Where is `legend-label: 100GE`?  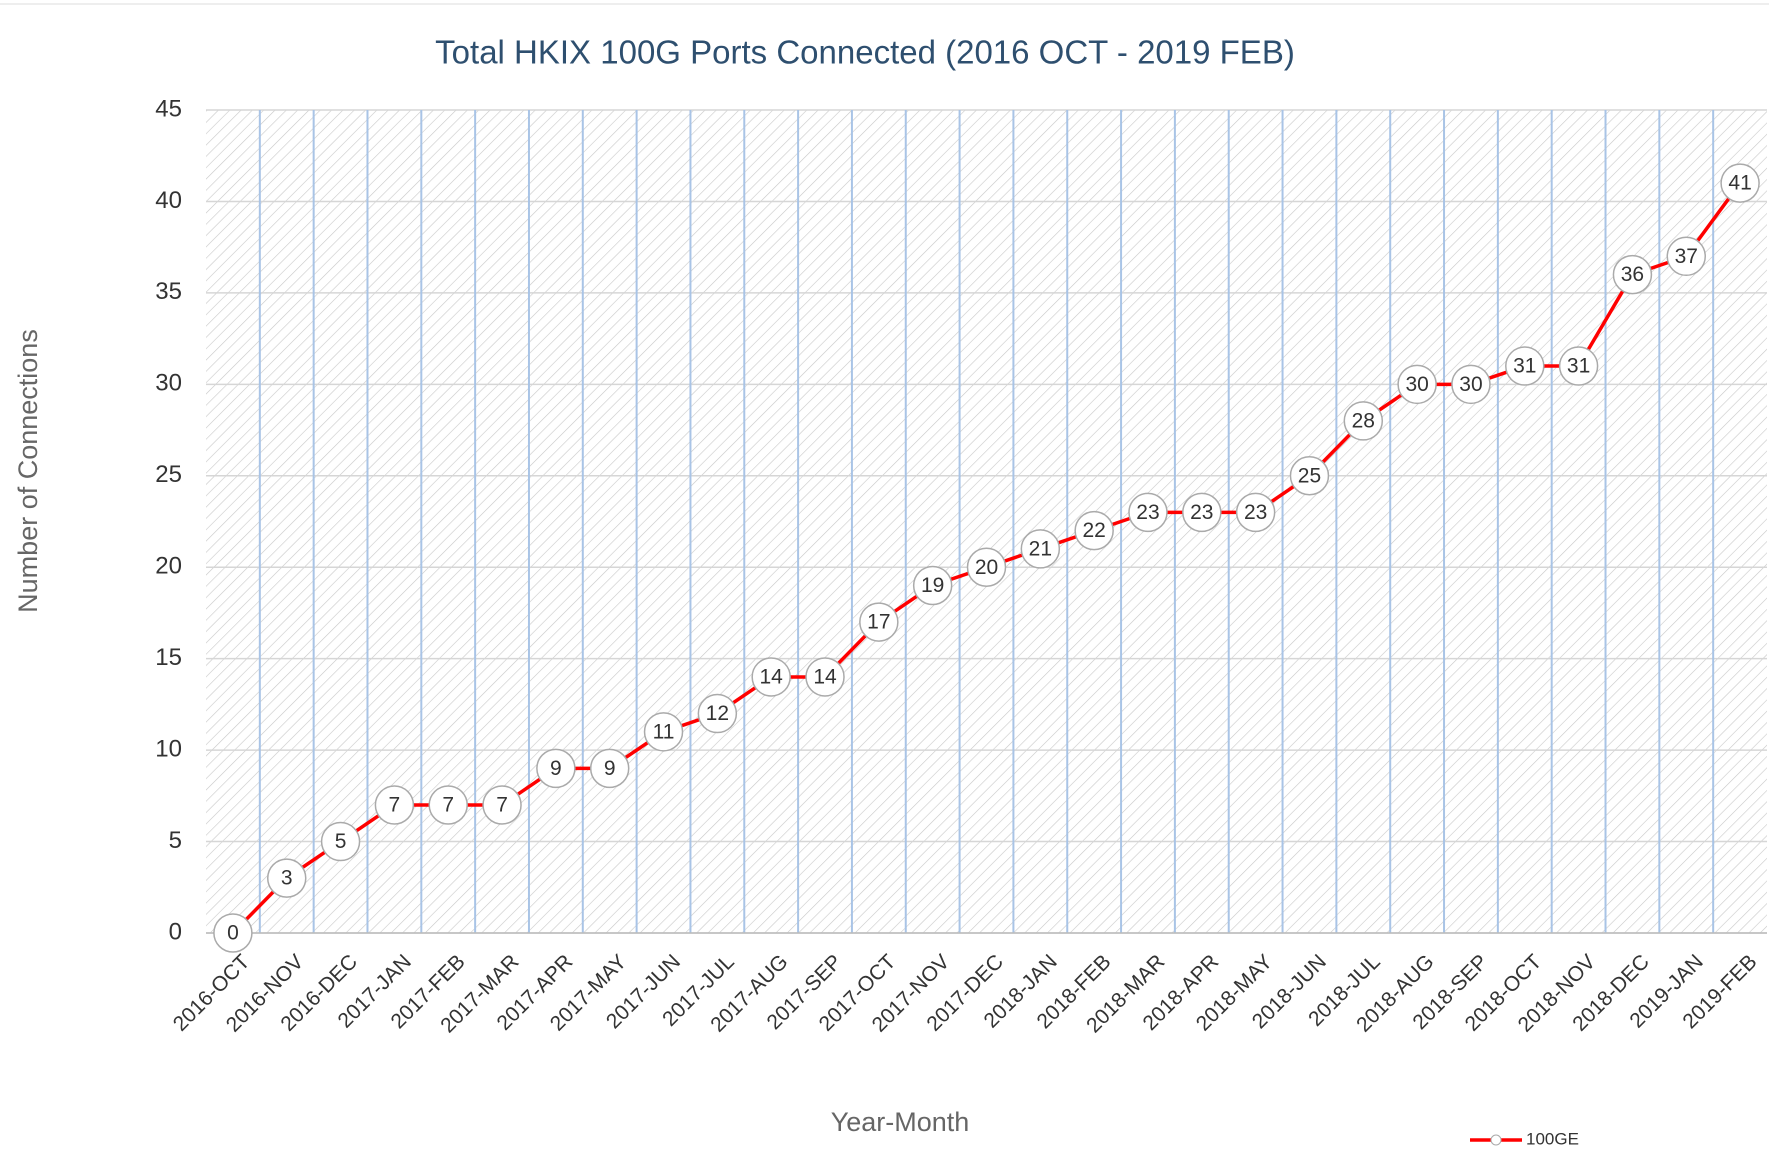 legend-label: 100GE is located at coordinates (1552, 1138).